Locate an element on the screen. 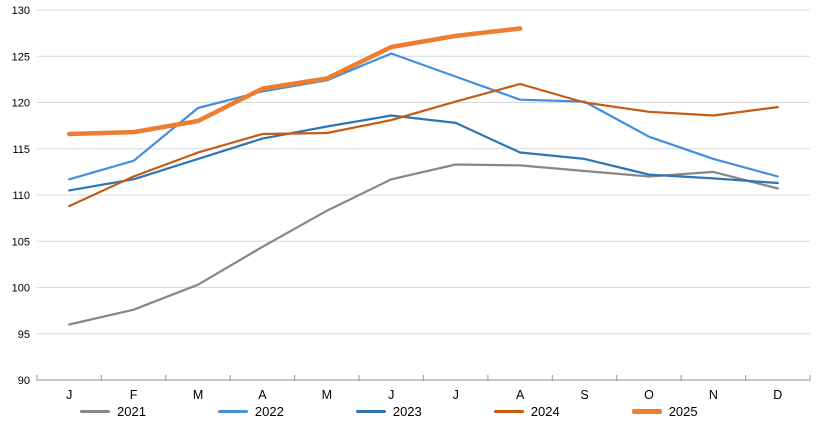 The height and width of the screenshot is (429, 820). x-axis-month-label: O is located at coordinates (649, 395).